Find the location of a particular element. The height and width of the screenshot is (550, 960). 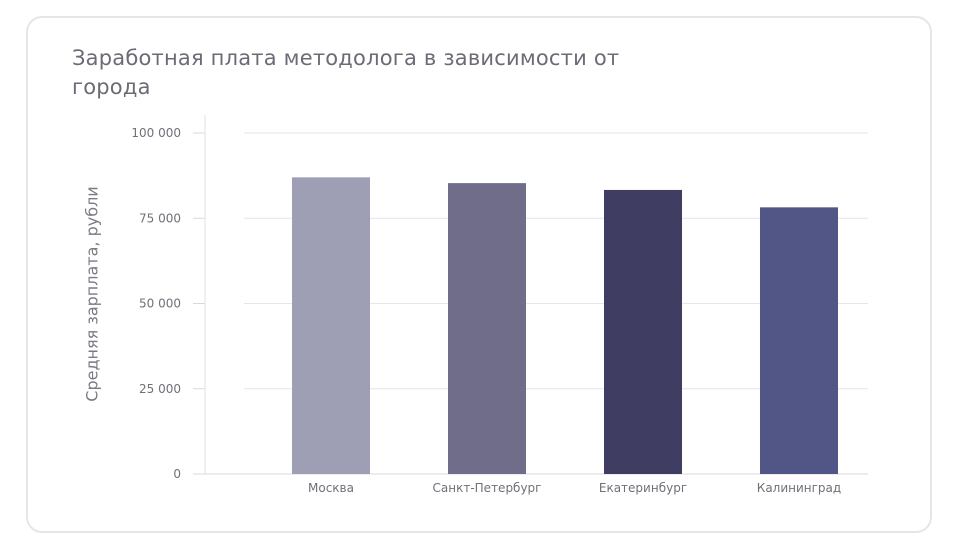

x-tick-label: Москва is located at coordinates (331, 488).